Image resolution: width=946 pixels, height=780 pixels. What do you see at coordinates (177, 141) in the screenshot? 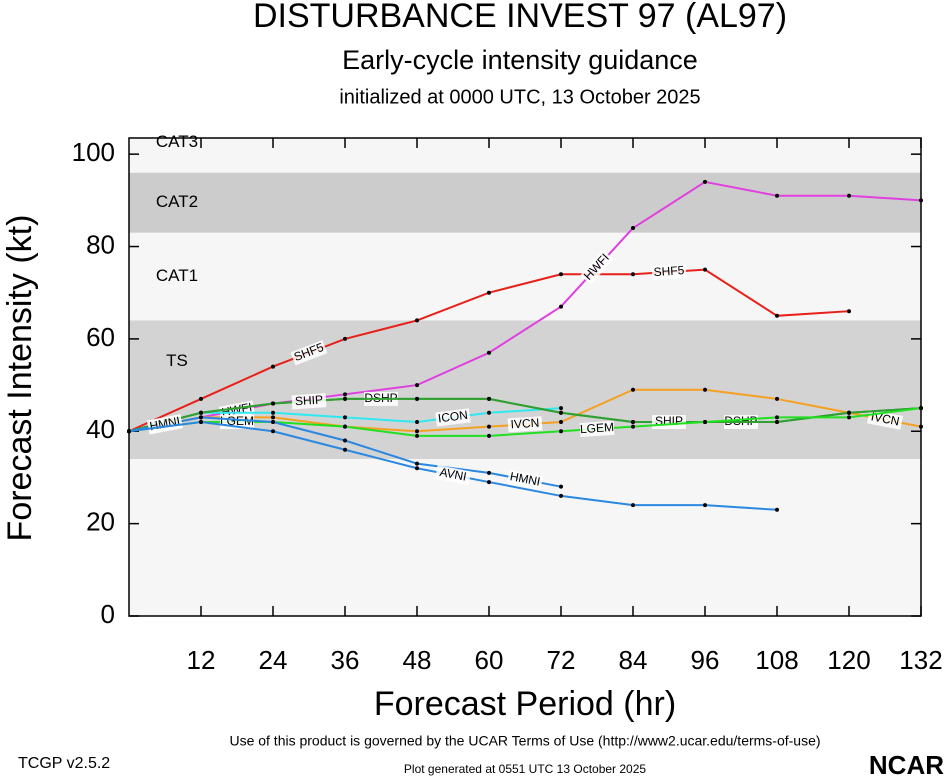
I see `band-label: CAT3` at bounding box center [177, 141].